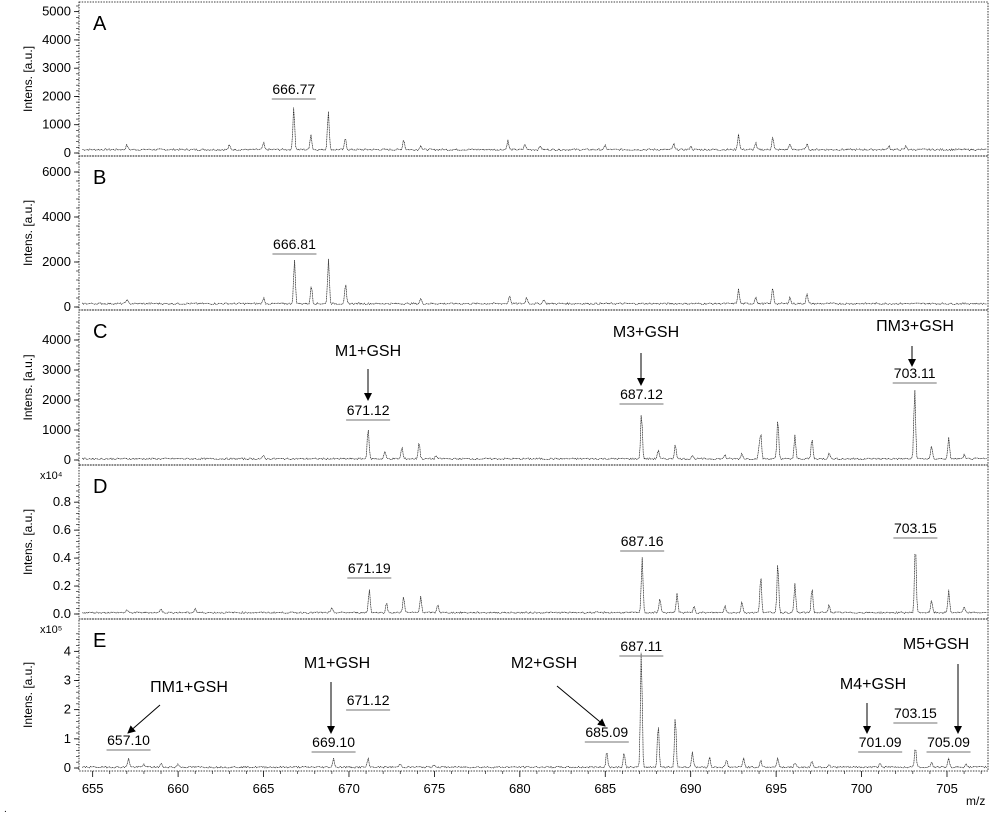 The height and width of the screenshot is (818, 1004). Describe the element at coordinates (67, 680) in the screenshot. I see `y-tick-label: 3` at that location.